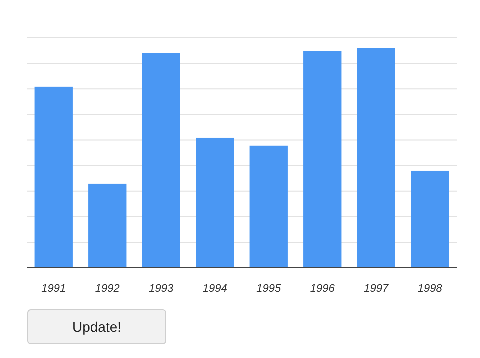 Image resolution: width=480 pixels, height=358 pixels. What do you see at coordinates (269, 289) in the screenshot?
I see `x-tick-label: 1995` at bounding box center [269, 289].